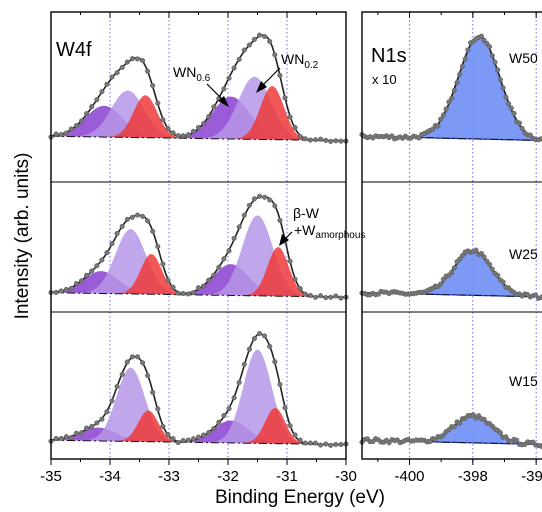 Image resolution: width=542 pixels, height=512 pixels. What do you see at coordinates (389, 56) in the screenshot?
I see `n1s-panel-label: N1s` at bounding box center [389, 56].